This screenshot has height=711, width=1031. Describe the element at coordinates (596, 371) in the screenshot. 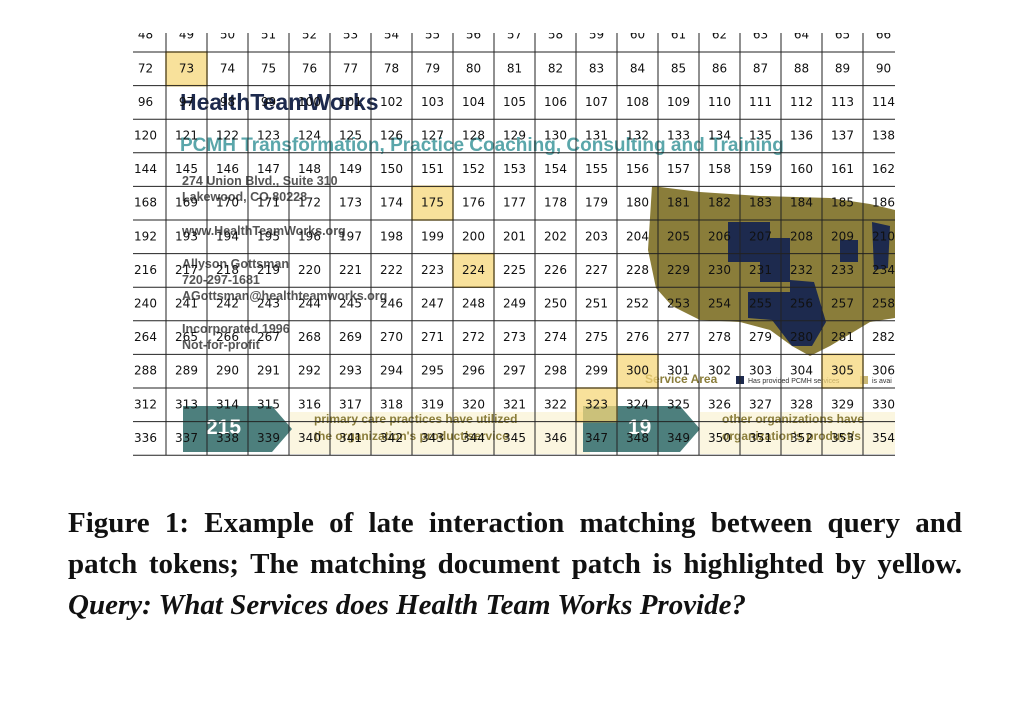

I see `patch-index: 299` at that location.